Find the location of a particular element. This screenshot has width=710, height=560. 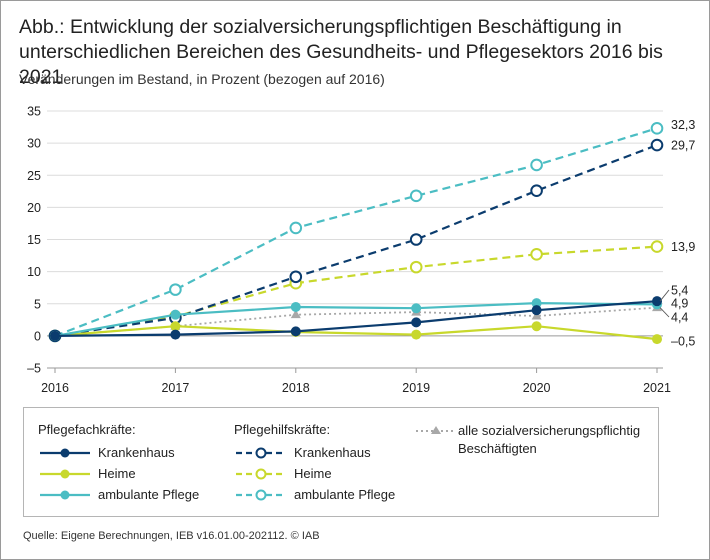

legend-label-hilf-heime: Heime is located at coordinates (313, 473).